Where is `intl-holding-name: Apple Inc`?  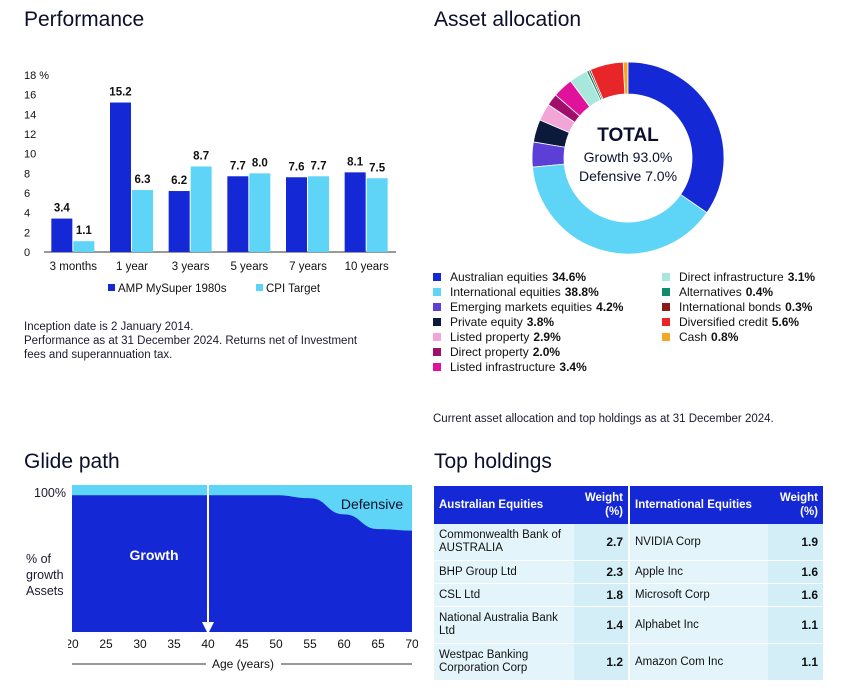 intl-holding-name: Apple Inc is located at coordinates (698, 572).